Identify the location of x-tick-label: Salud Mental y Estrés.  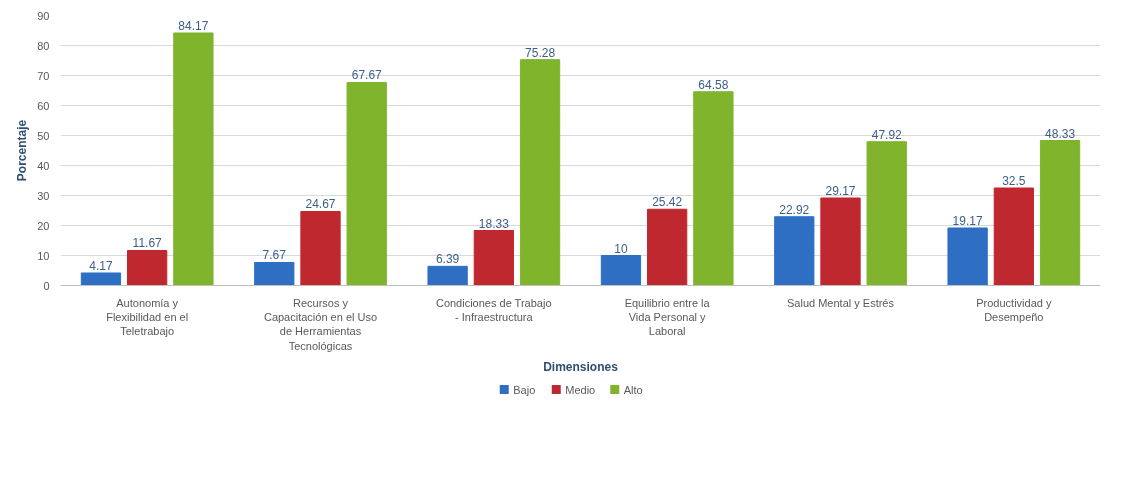
(841, 302).